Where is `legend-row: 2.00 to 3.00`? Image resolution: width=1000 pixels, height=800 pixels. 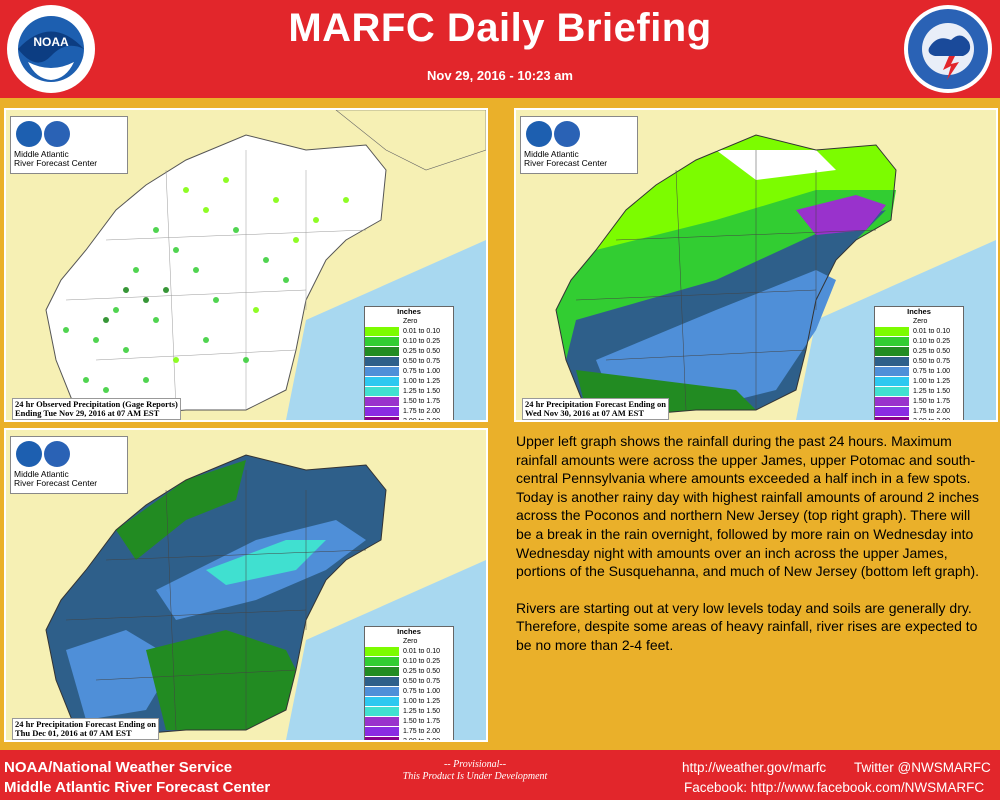
legend-row: 2.00 to 3.00 is located at coordinates (409, 418).